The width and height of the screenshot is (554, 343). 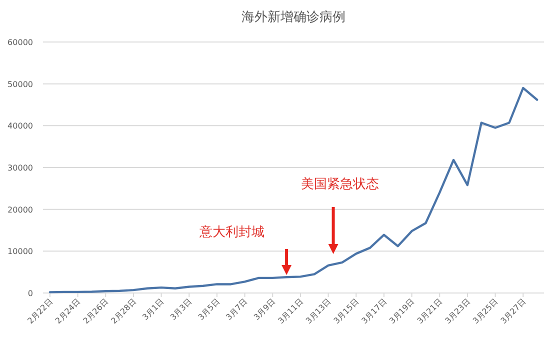 What do you see at coordinates (294, 17) in the screenshot?
I see `chart-title: 海外新增确诊病例` at bounding box center [294, 17].